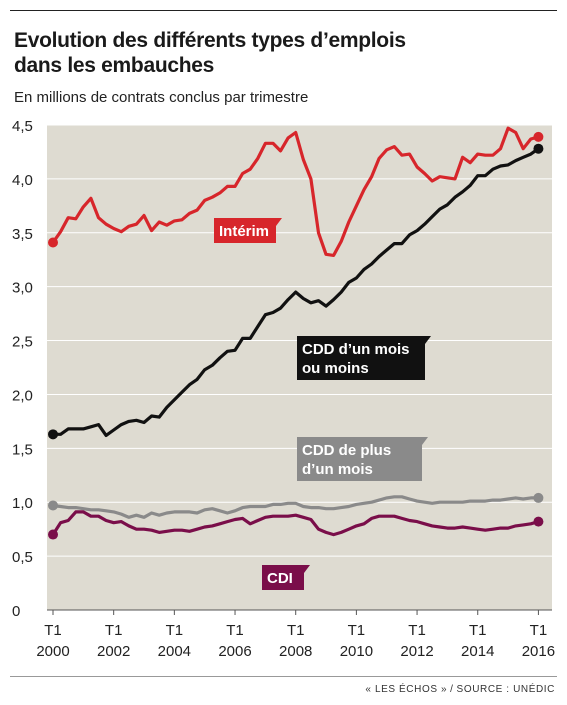  I want to click on y-tick-label: 4,5, so click(22, 126).